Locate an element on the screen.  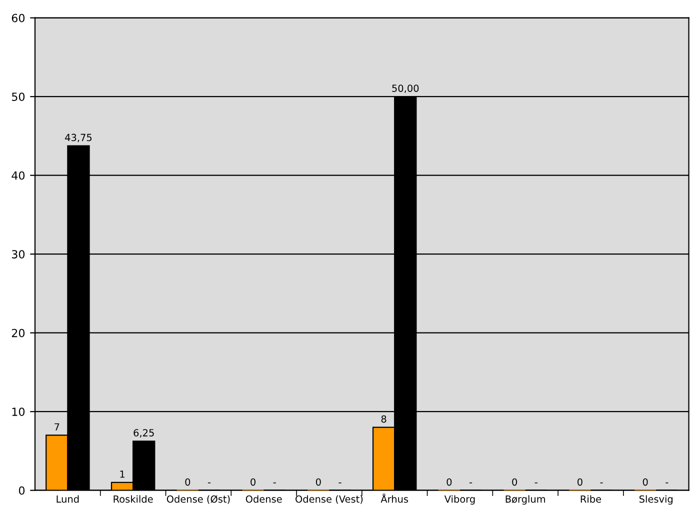
y-tick-label: 20 is located at coordinates (18, 333).